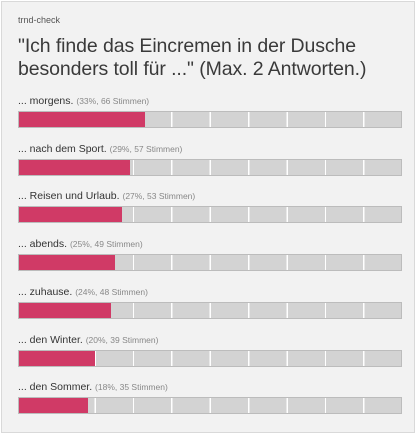 The height and width of the screenshot is (436, 418). Describe the element at coordinates (45, 292) in the screenshot. I see `option-label: ... zuhause.` at that location.